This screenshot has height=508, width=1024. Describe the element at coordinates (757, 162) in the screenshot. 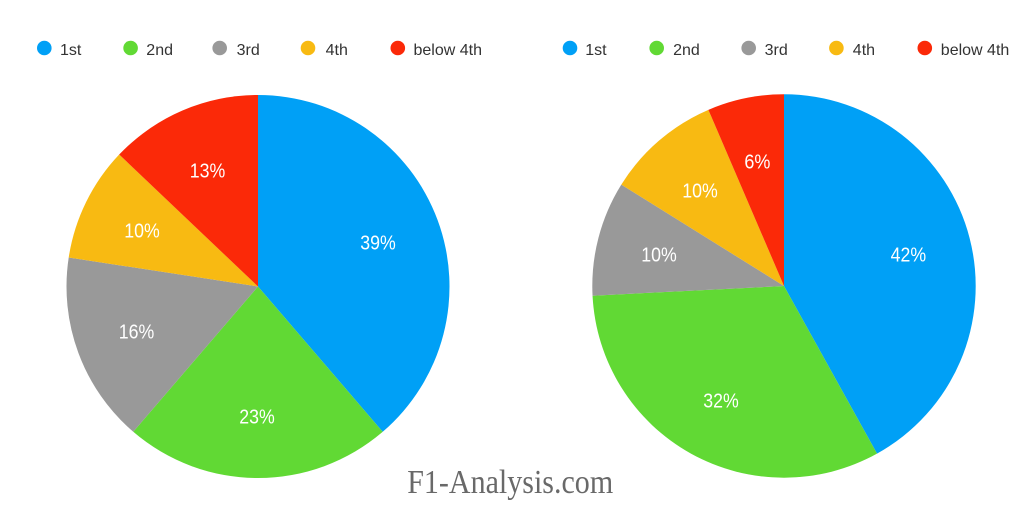

I see `svg-text: 6%` at that location.